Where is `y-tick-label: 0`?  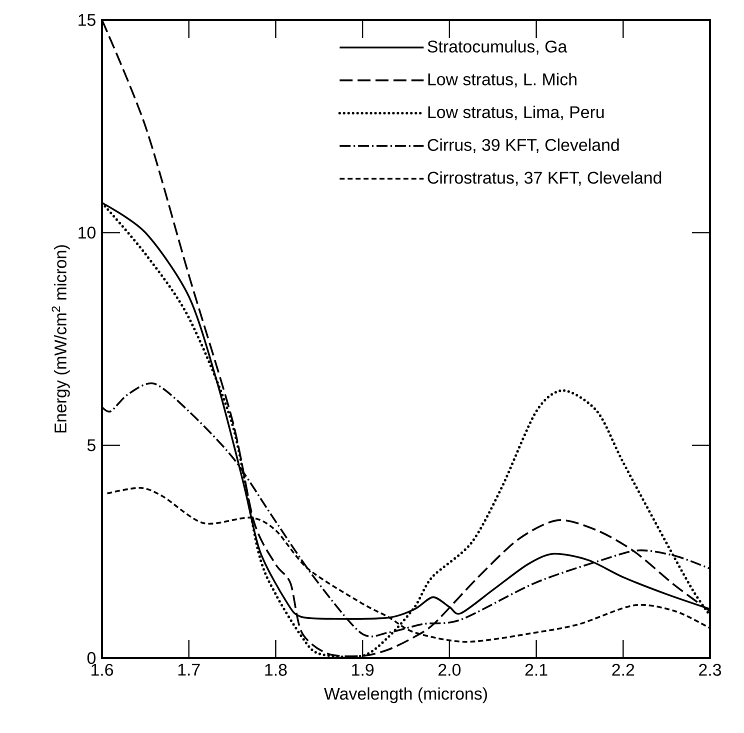
y-tick-label: 0 is located at coordinates (91, 658).